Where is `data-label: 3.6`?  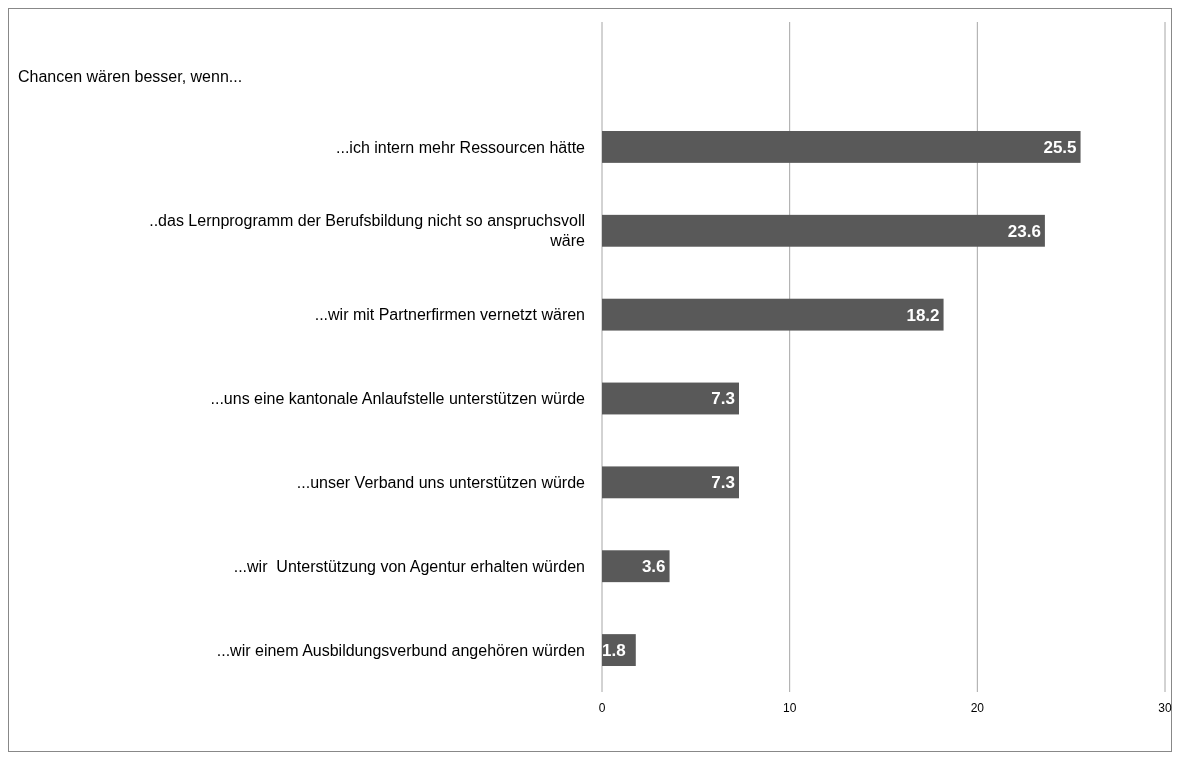
data-label: 3.6 is located at coordinates (653, 567).